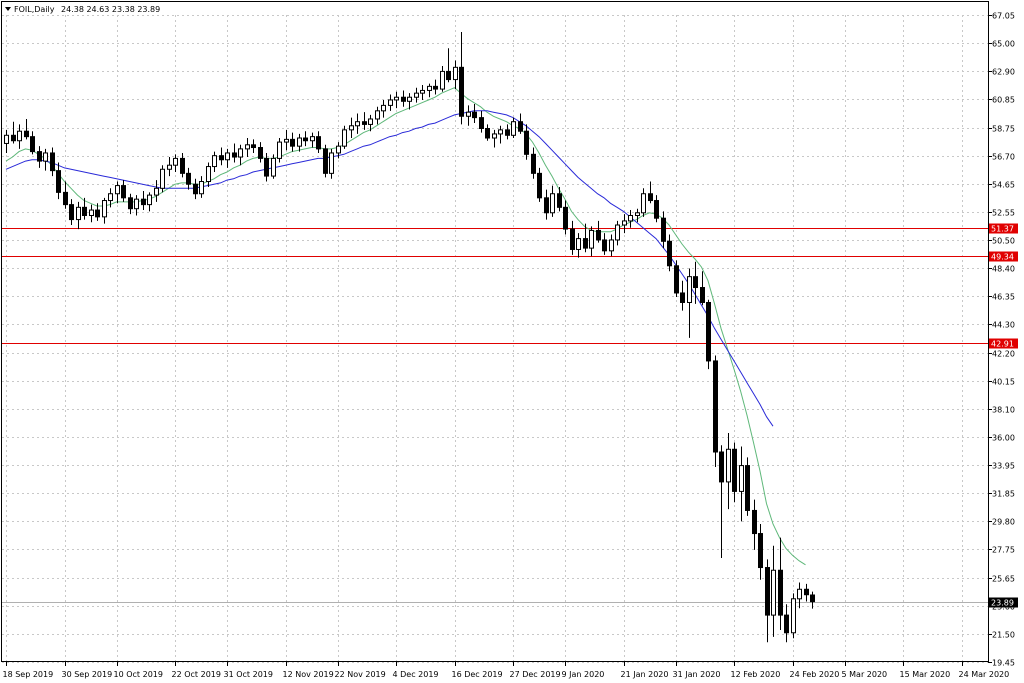  I want to click on x-tick-label: 31 Oct 2019, so click(248, 674).